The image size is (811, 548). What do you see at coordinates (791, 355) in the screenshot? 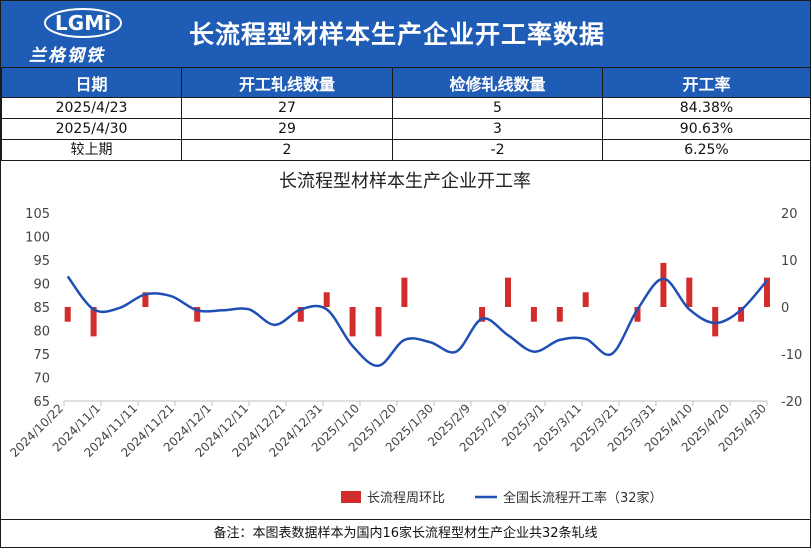
I see `right-y-tick-label: -10` at bounding box center [791, 355].